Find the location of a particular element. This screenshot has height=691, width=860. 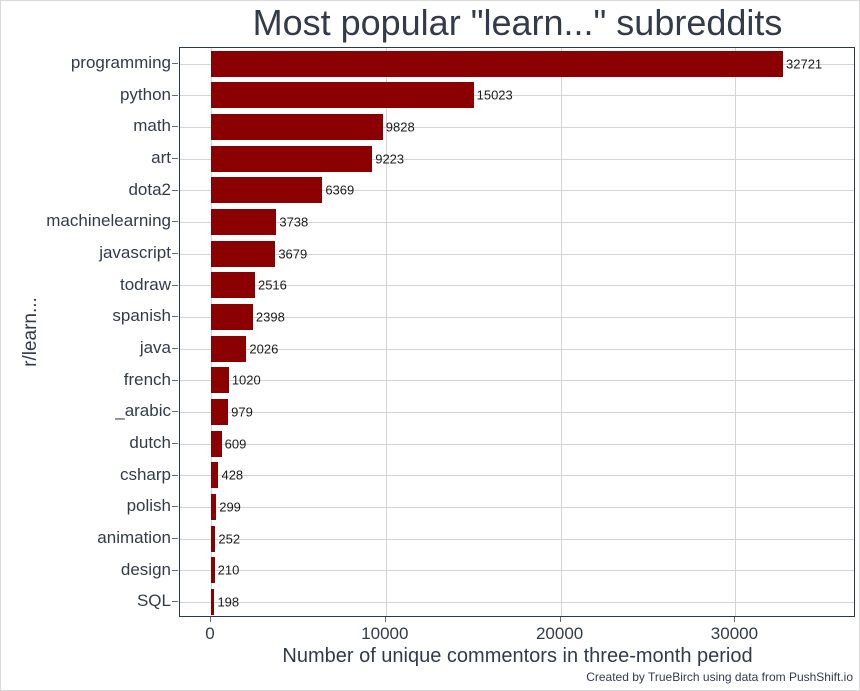

bar-value-label: 32721 is located at coordinates (804, 64).